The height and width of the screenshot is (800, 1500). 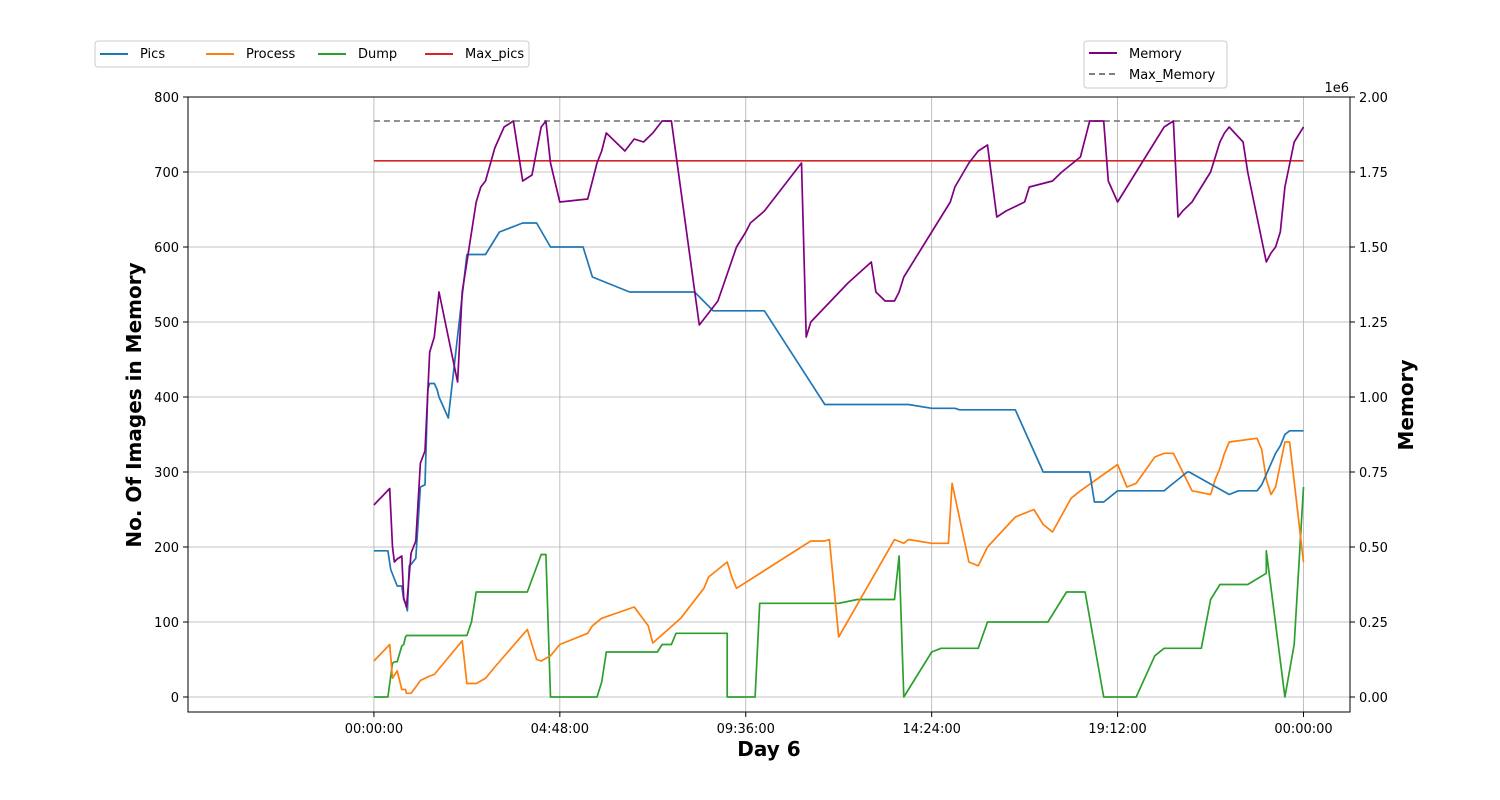 What do you see at coordinates (746, 729) in the screenshot?
I see `x-tick-label: 09:36:00` at bounding box center [746, 729].